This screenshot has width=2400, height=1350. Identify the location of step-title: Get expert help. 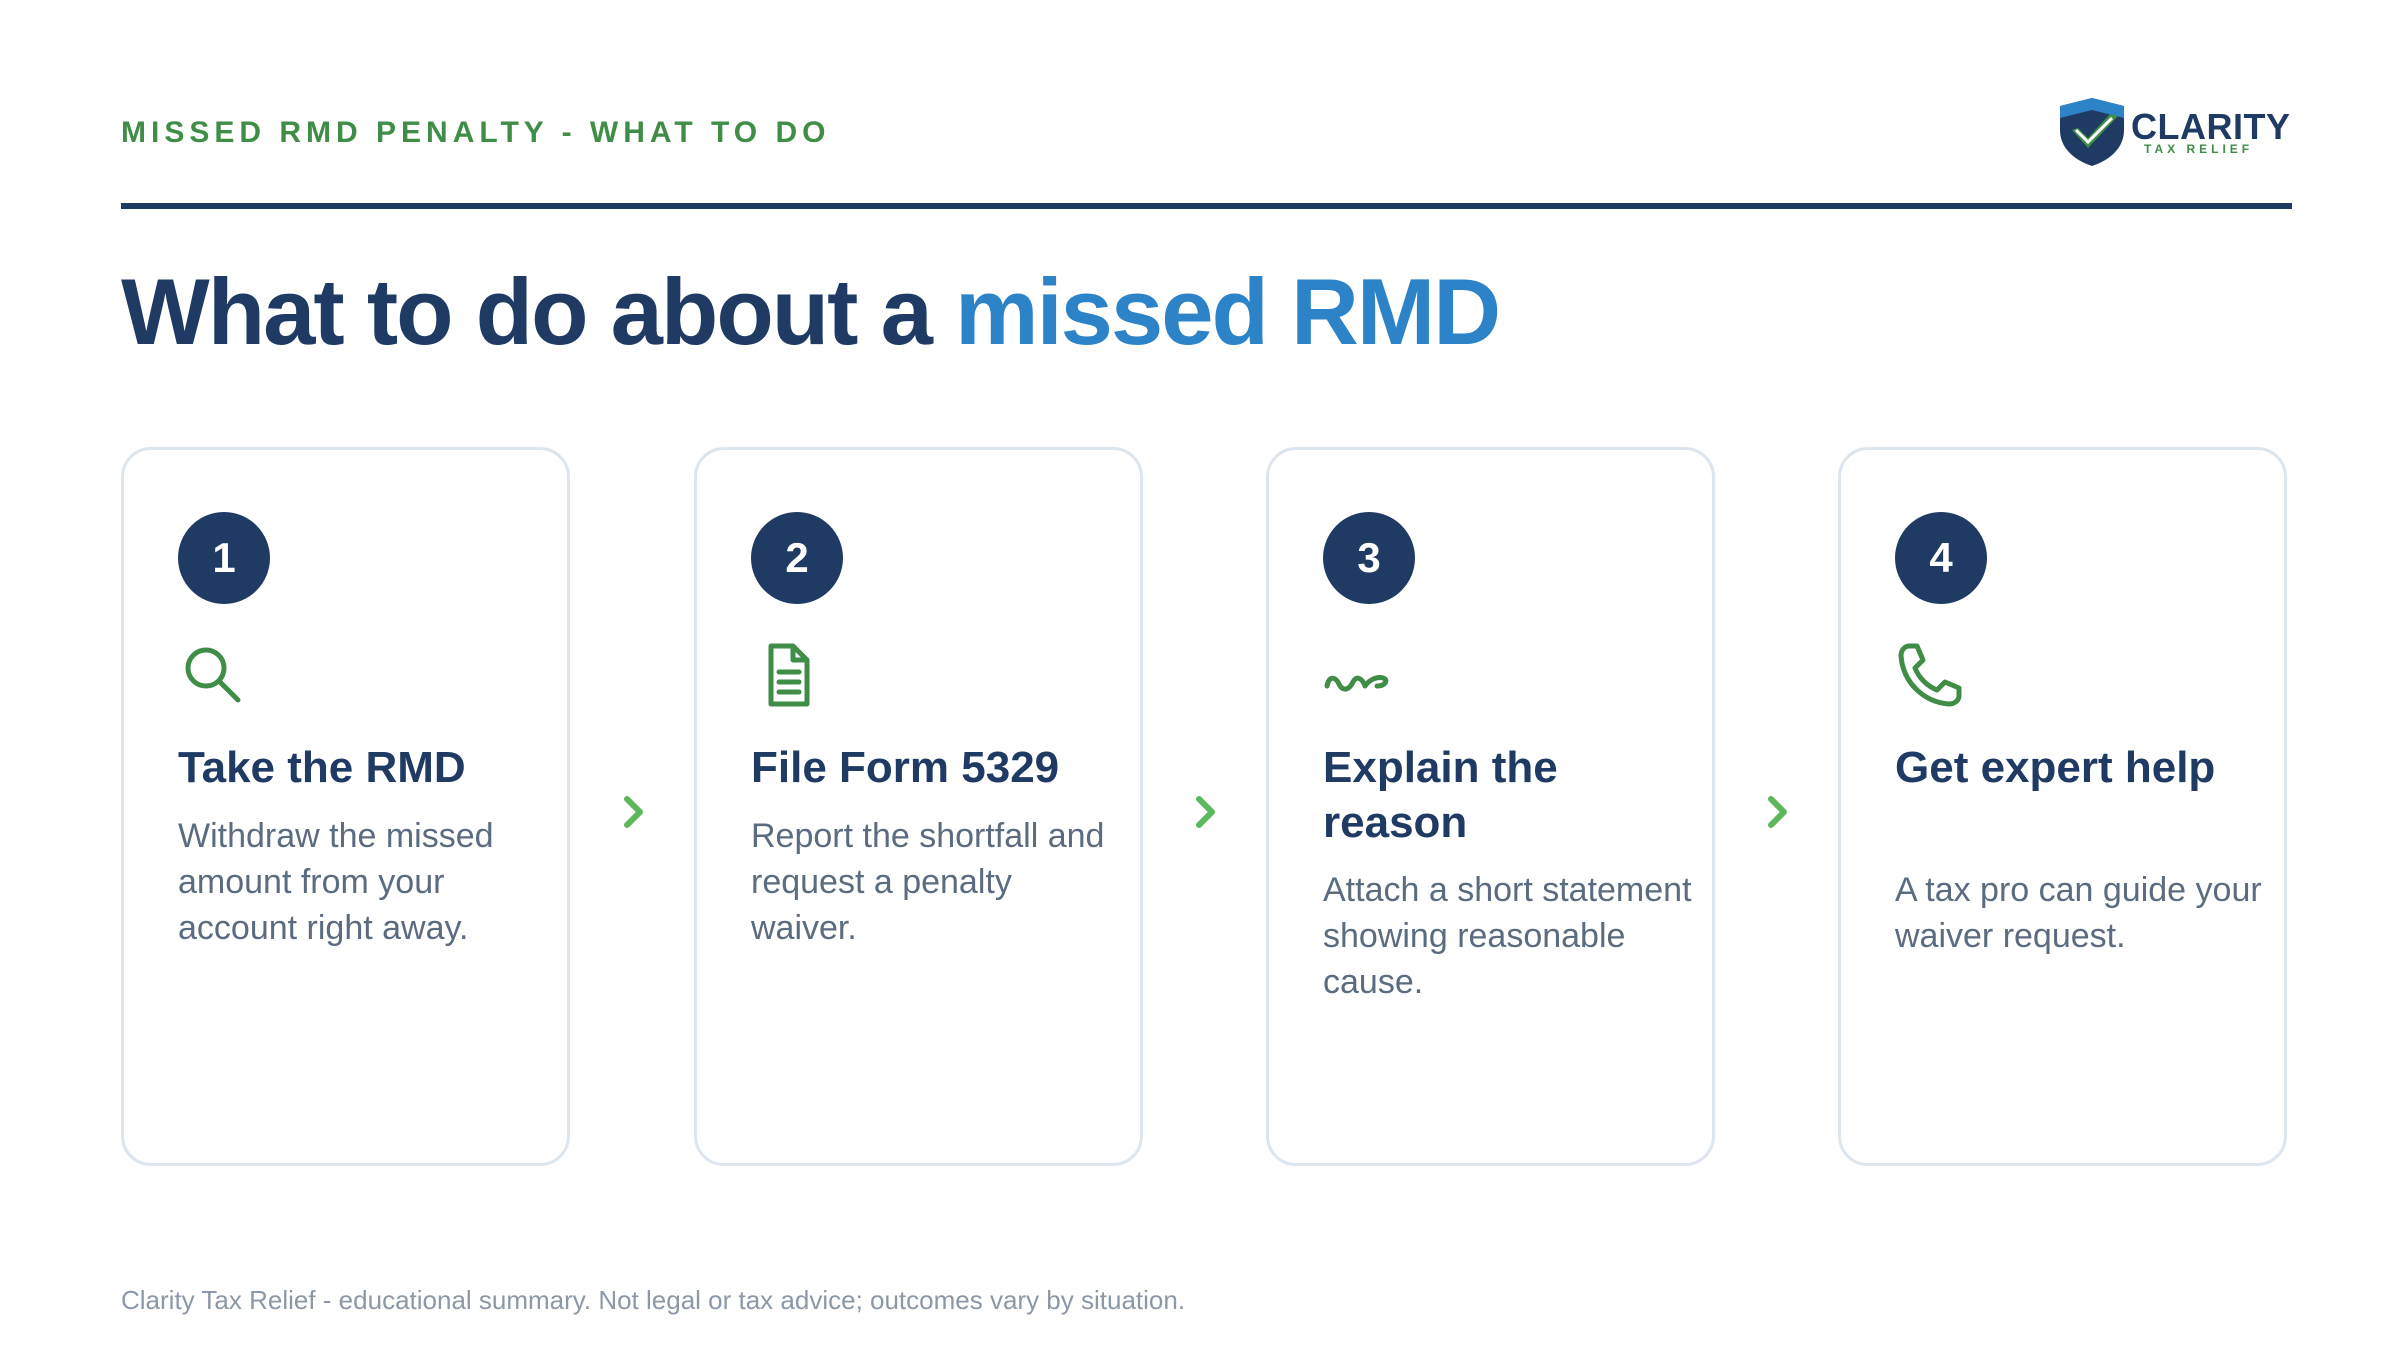
(2055, 767).